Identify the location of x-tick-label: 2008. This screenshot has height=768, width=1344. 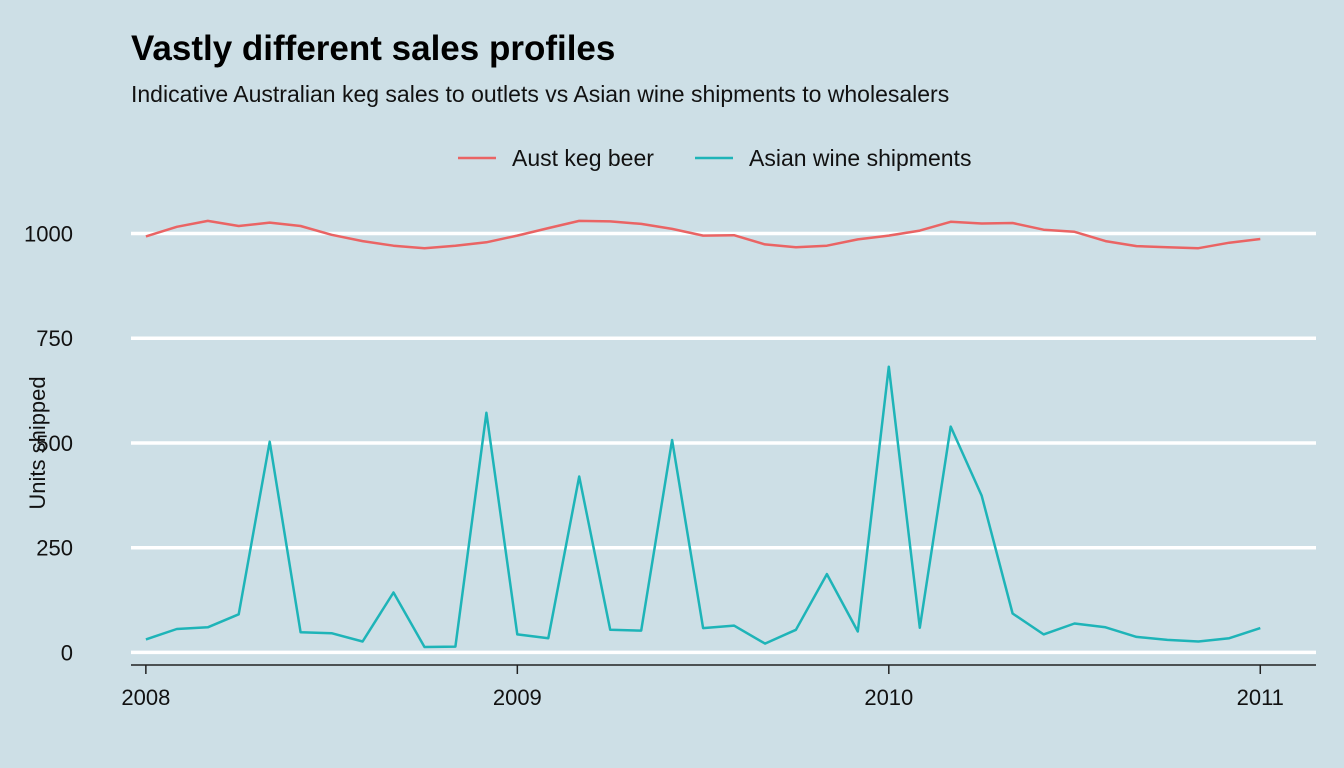
(145, 697).